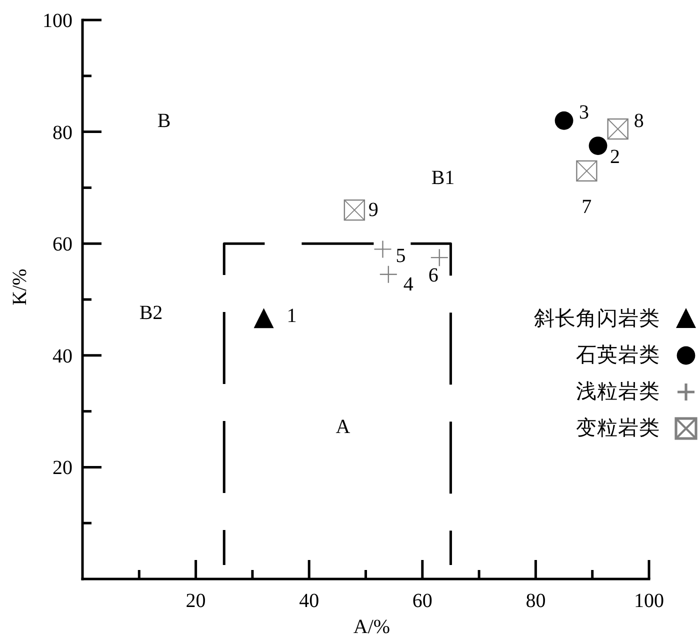 The image size is (700, 643). What do you see at coordinates (164, 121) in the screenshot?
I see `annotation: B` at bounding box center [164, 121].